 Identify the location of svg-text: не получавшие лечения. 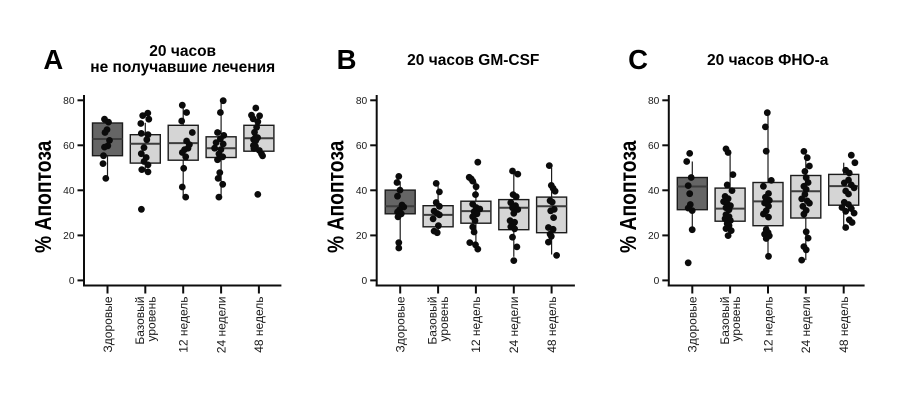
(182, 67).